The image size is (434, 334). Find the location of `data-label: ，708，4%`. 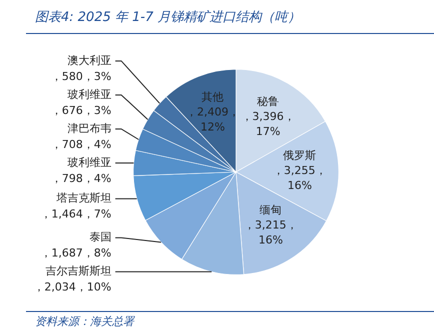

data-label: ，708，4% is located at coordinates (81, 144).